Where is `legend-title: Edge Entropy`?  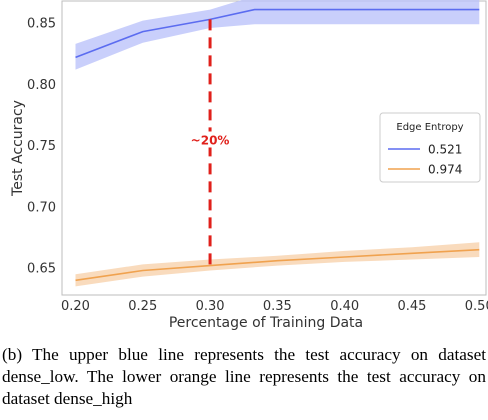 legend-title: Edge Entropy is located at coordinates (429, 127).